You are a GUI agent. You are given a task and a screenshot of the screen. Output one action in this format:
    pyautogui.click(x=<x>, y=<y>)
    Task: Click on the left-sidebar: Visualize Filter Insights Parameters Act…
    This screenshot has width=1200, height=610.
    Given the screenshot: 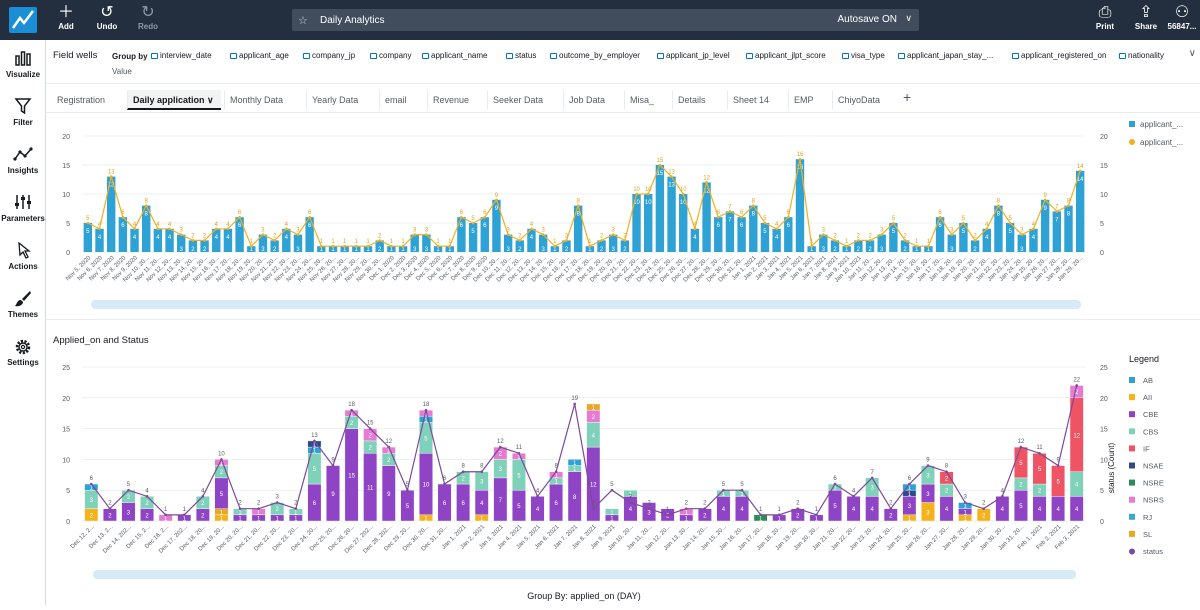 What is the action you would take?
    pyautogui.click(x=23, y=322)
    